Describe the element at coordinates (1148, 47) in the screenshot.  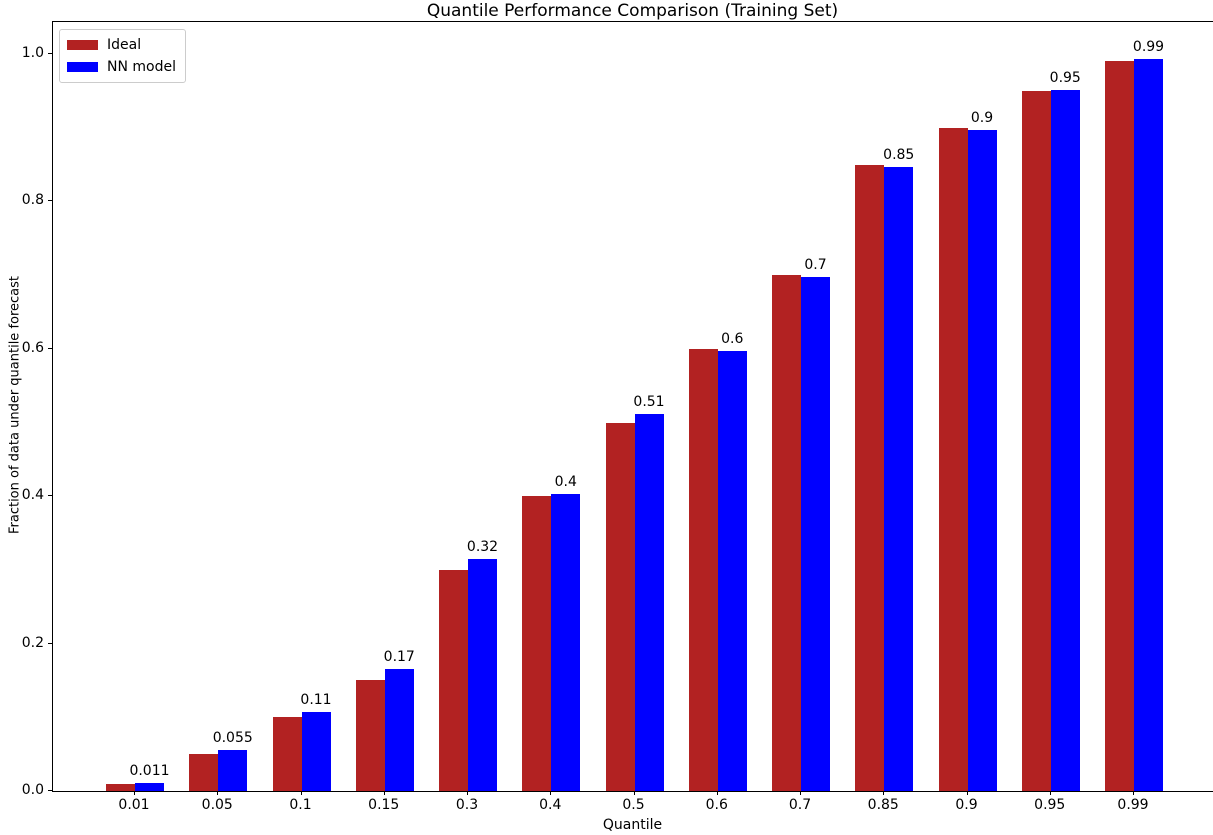
I see `bar-value-label-0.99: 0.99` at that location.